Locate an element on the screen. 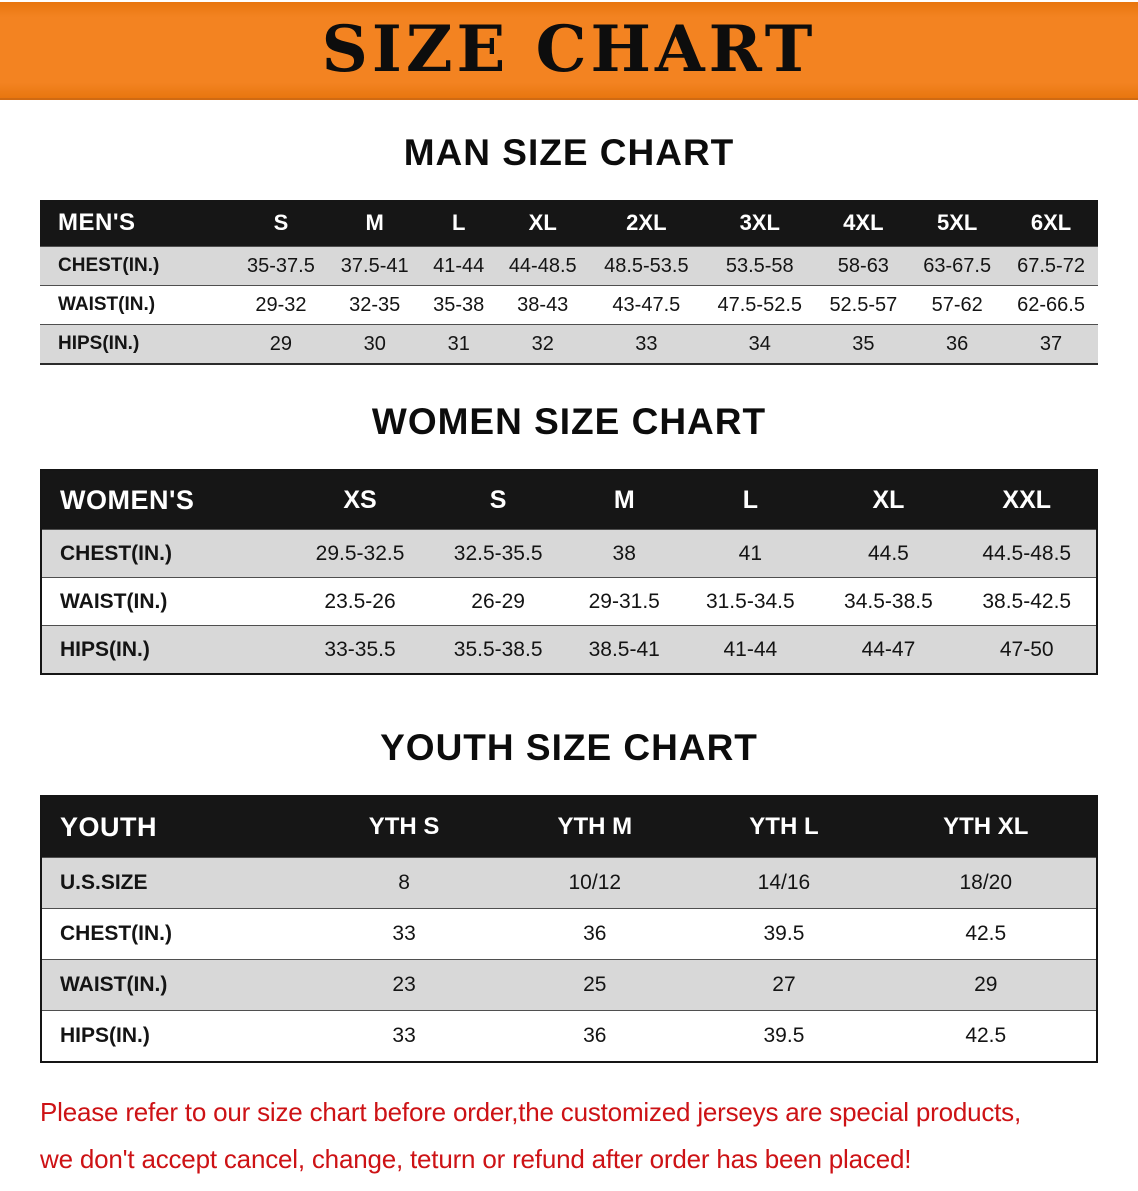 This screenshot has width=1138, height=1191. measurement-value: 63-67.5 is located at coordinates (957, 266).